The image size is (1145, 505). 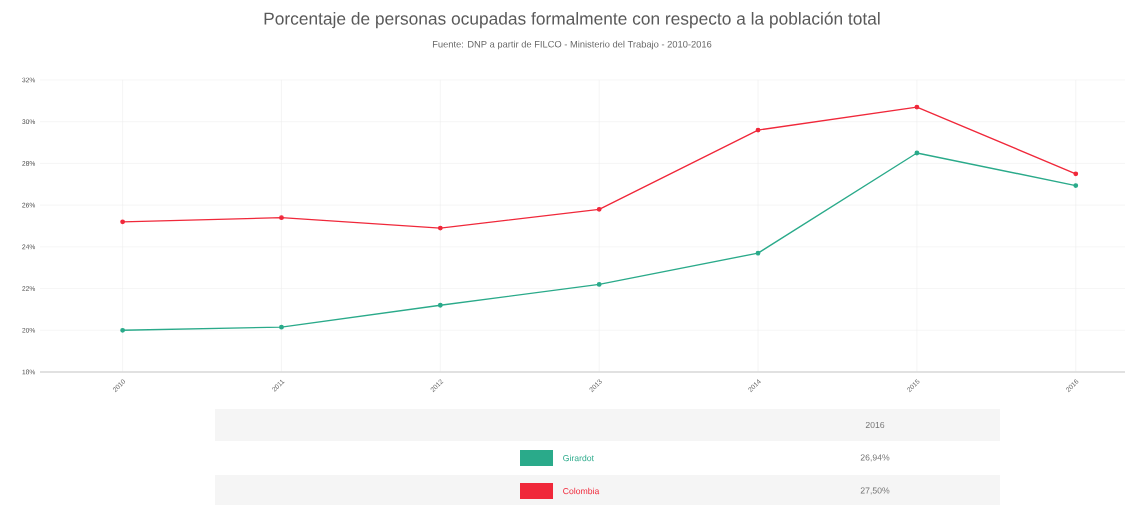 I want to click on legend-title: 2016, so click(x=875, y=425).